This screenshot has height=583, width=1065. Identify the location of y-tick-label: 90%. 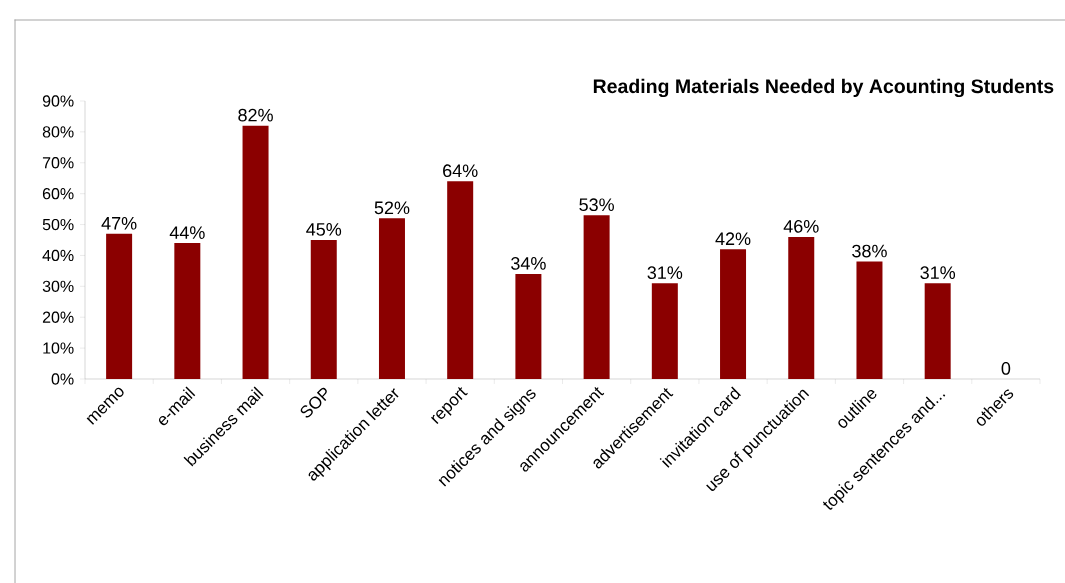
(58, 101).